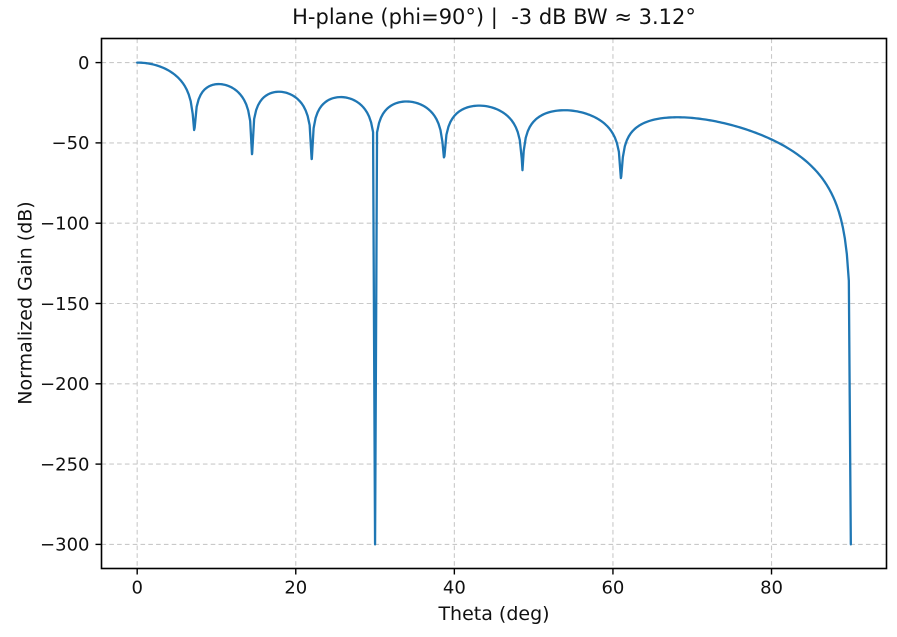 The height and width of the screenshot is (637, 897). I want to click on x-tick-label: 0, so click(136, 588).